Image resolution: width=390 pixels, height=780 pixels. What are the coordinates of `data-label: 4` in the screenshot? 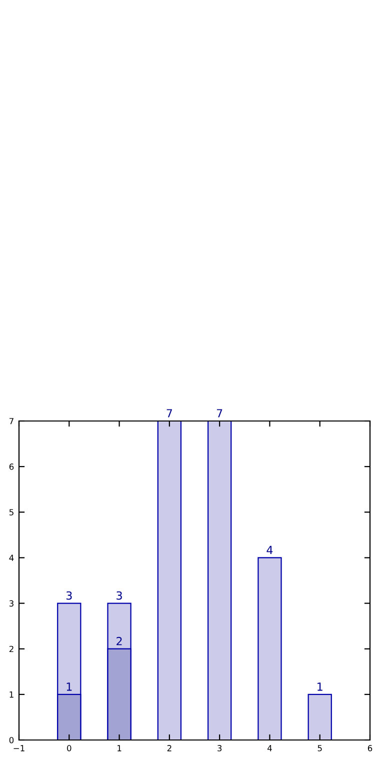 It's located at (269, 550).